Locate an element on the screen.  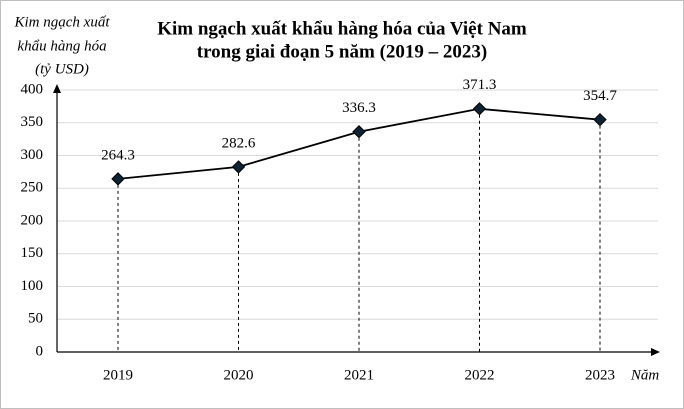
y-tick-label: 200 is located at coordinates (32, 220).